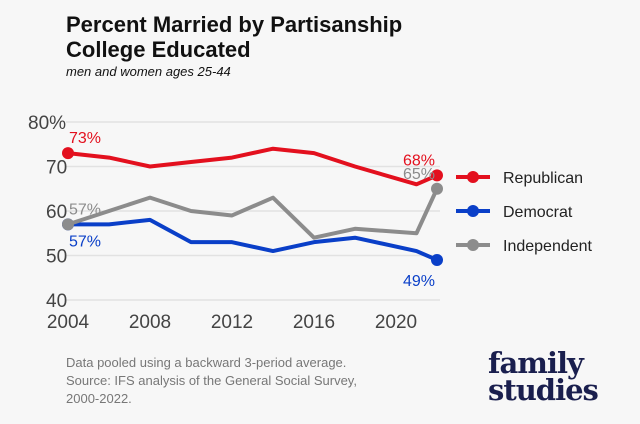  Describe the element at coordinates (232, 322) in the screenshot. I see `x-tick-label: 2012` at that location.